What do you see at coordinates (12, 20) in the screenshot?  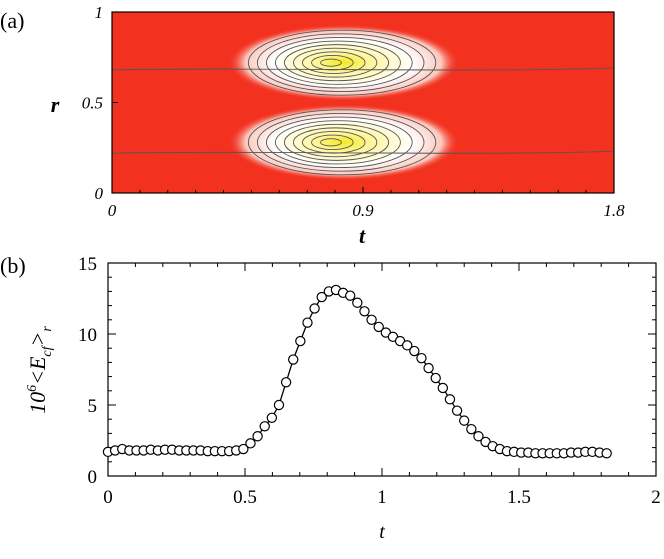 I see `panel-a-label: (a)` at bounding box center [12, 20].